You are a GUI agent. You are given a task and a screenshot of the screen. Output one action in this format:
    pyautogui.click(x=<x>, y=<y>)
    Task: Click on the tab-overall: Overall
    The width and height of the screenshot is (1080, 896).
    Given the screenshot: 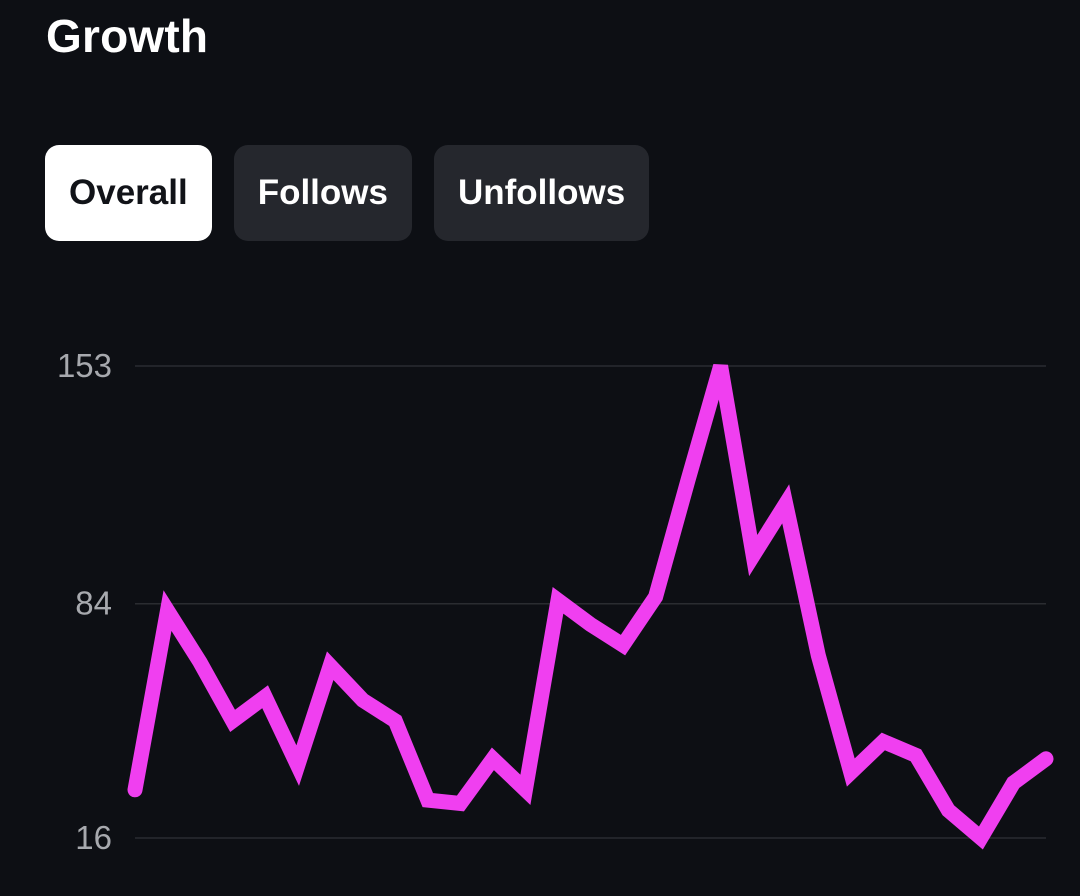 What is the action you would take?
    pyautogui.click(x=128, y=193)
    